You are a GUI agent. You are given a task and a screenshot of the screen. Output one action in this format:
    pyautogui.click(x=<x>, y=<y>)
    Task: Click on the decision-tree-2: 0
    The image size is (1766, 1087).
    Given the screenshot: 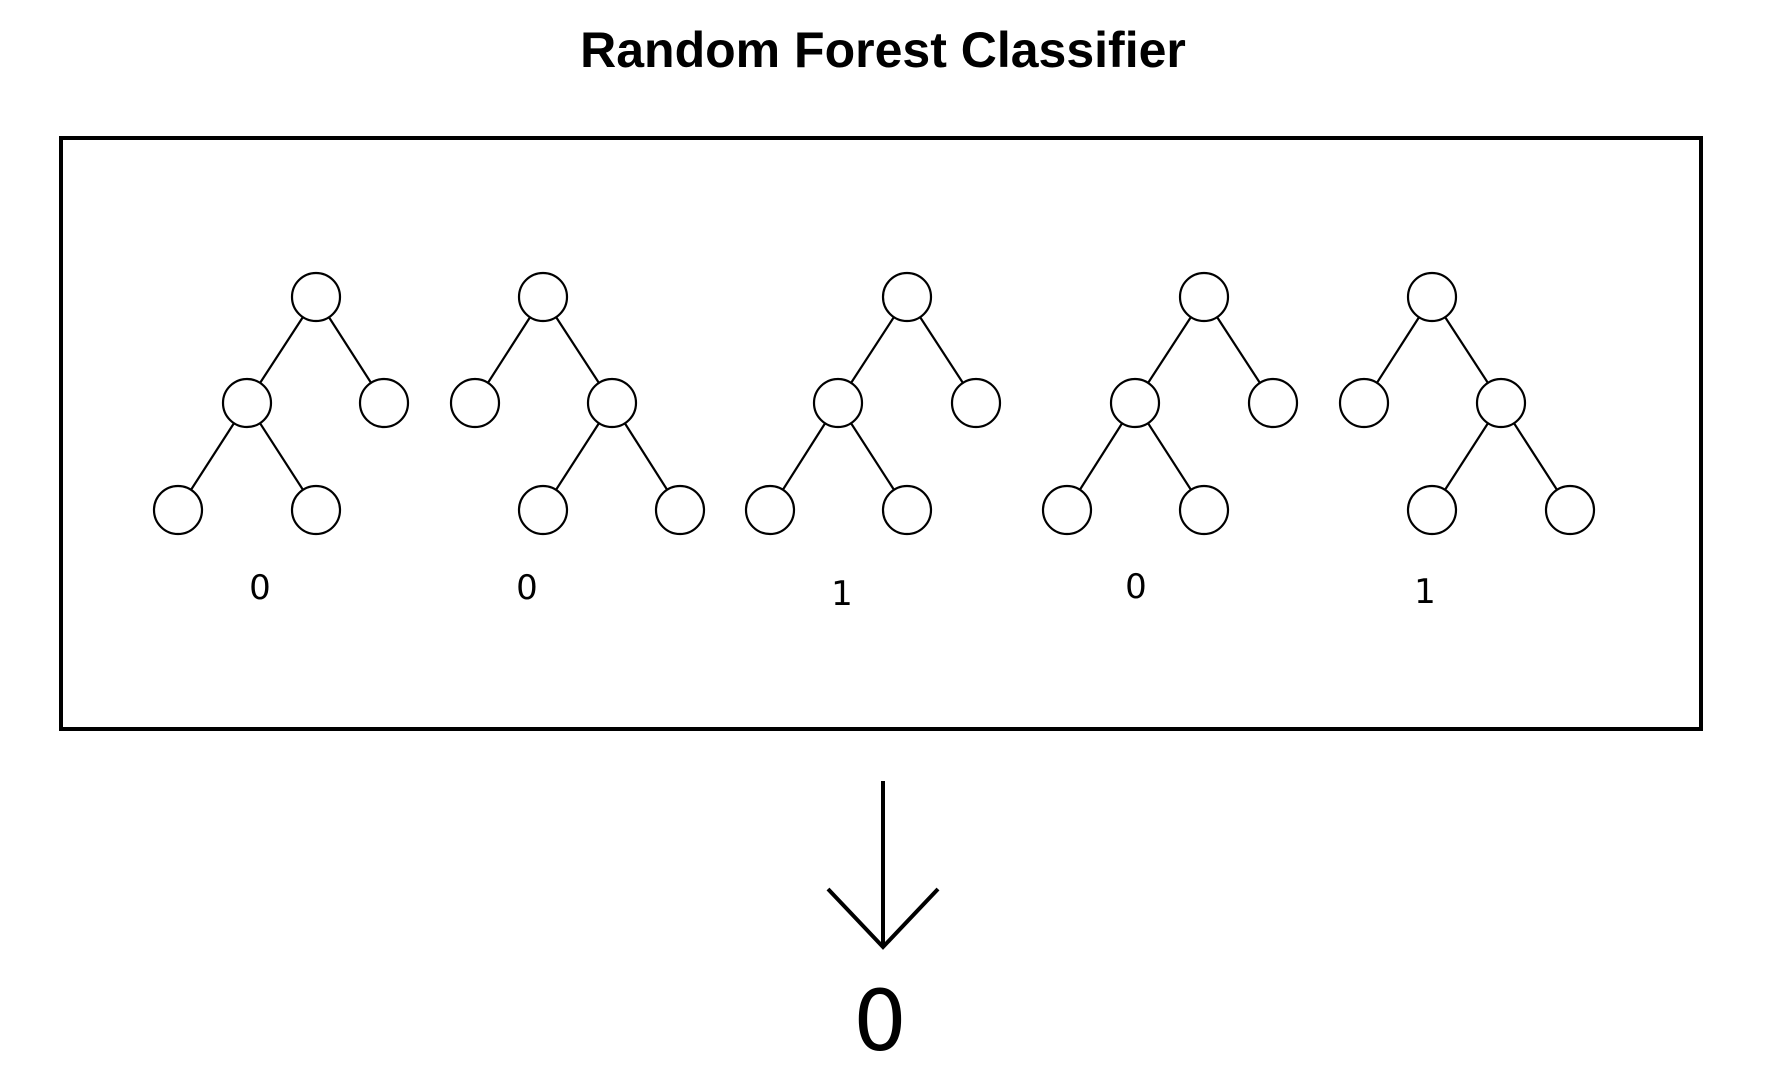 What is the action you would take?
    pyautogui.click(x=577, y=439)
    